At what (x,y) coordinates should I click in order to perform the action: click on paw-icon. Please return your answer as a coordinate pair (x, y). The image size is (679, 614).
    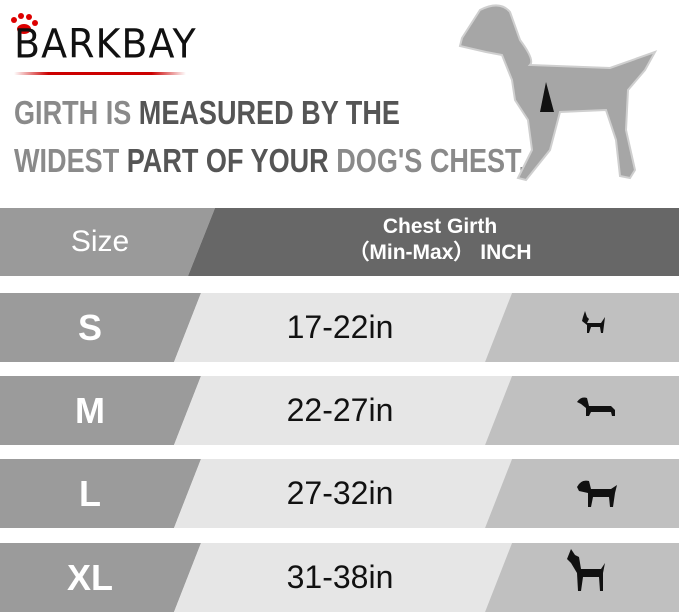
    Looking at the image, I should click on (24, 23).